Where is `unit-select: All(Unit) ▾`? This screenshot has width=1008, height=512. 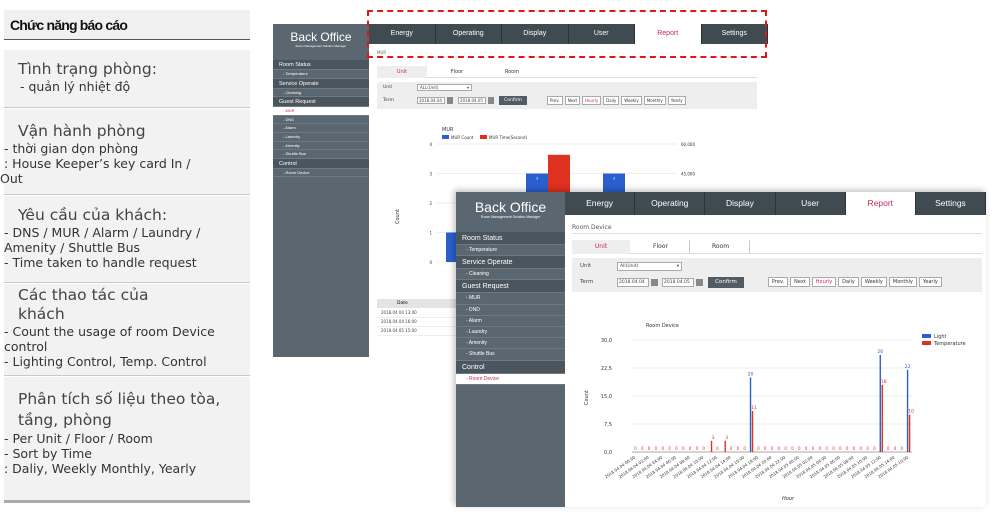
unit-select: All(Unit) ▾ is located at coordinates (649, 266).